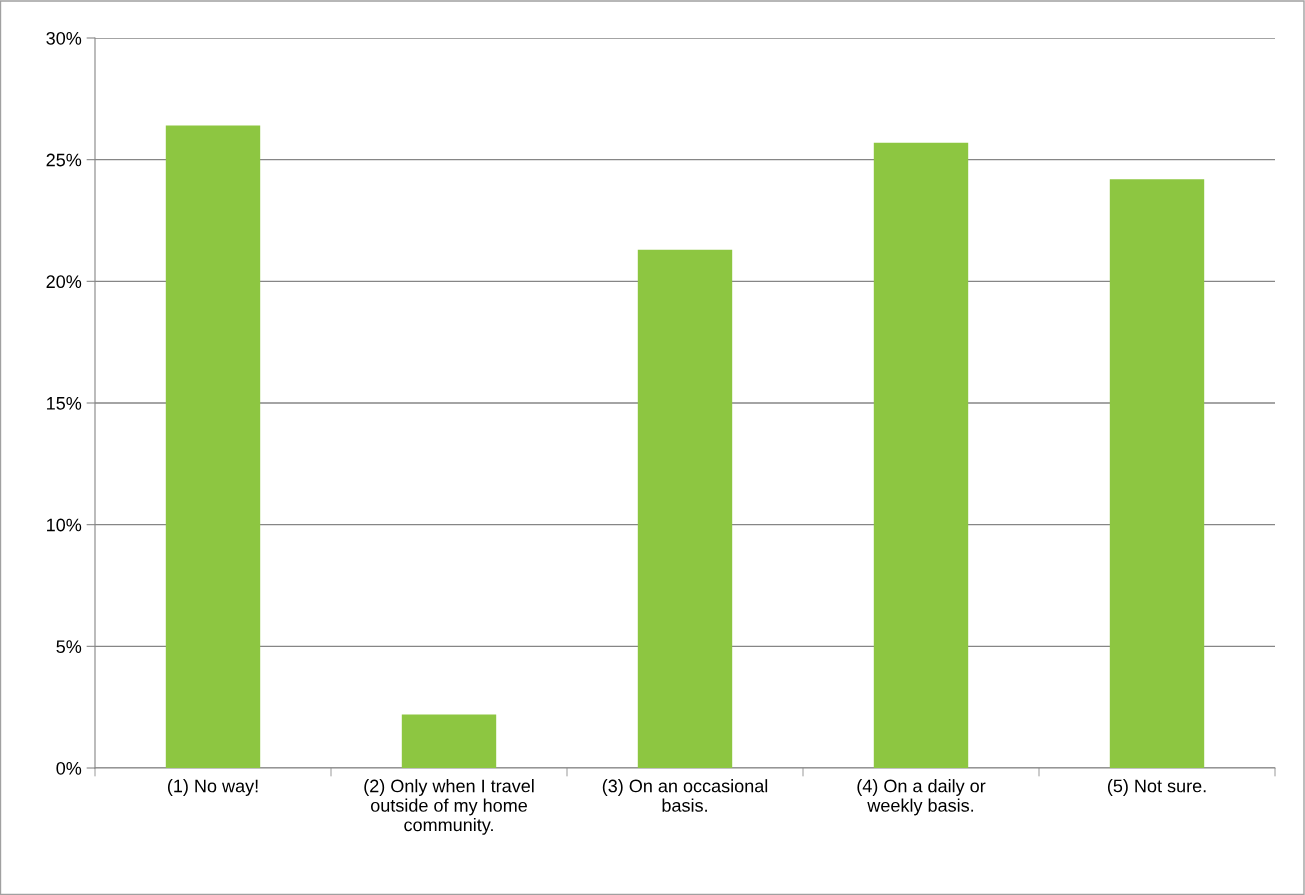  I want to click on x-tick-label: (1) No way!, so click(212, 787).